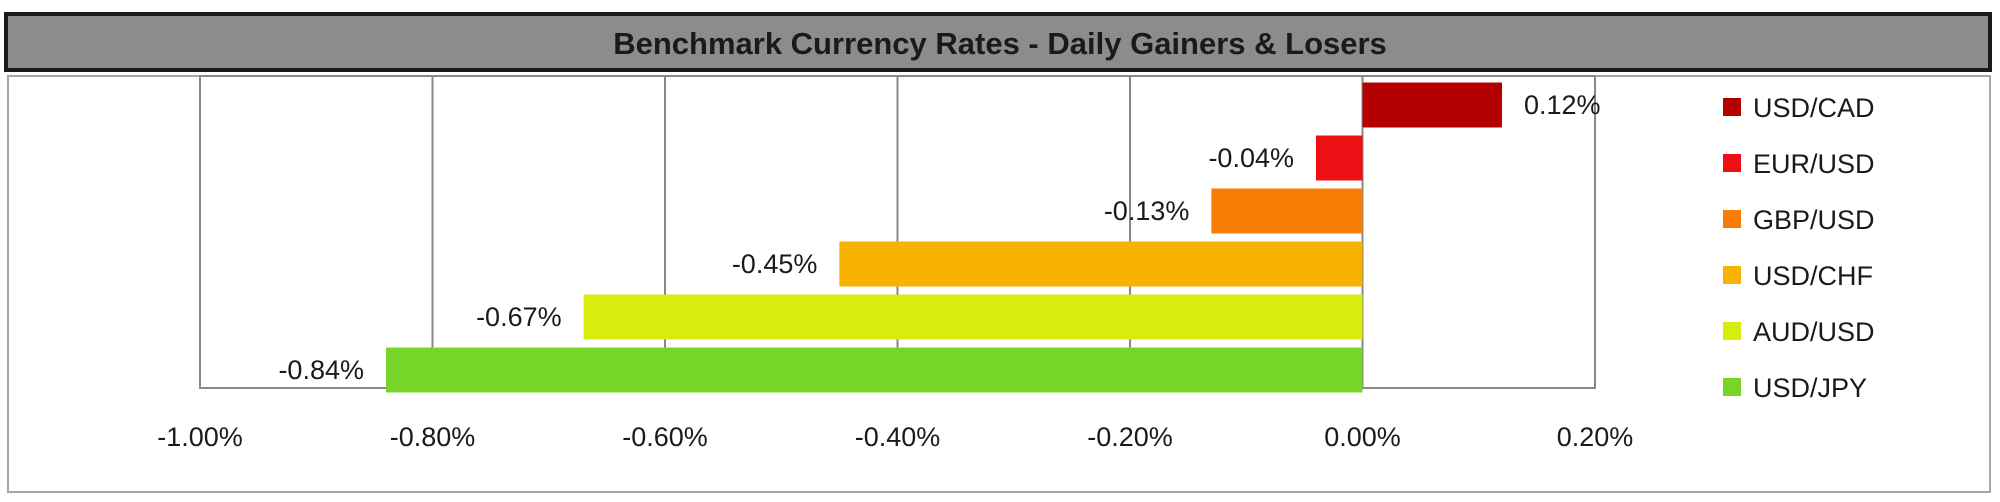 The height and width of the screenshot is (502, 2000). What do you see at coordinates (898, 437) in the screenshot?
I see `x-tick-label: -0.40%` at bounding box center [898, 437].